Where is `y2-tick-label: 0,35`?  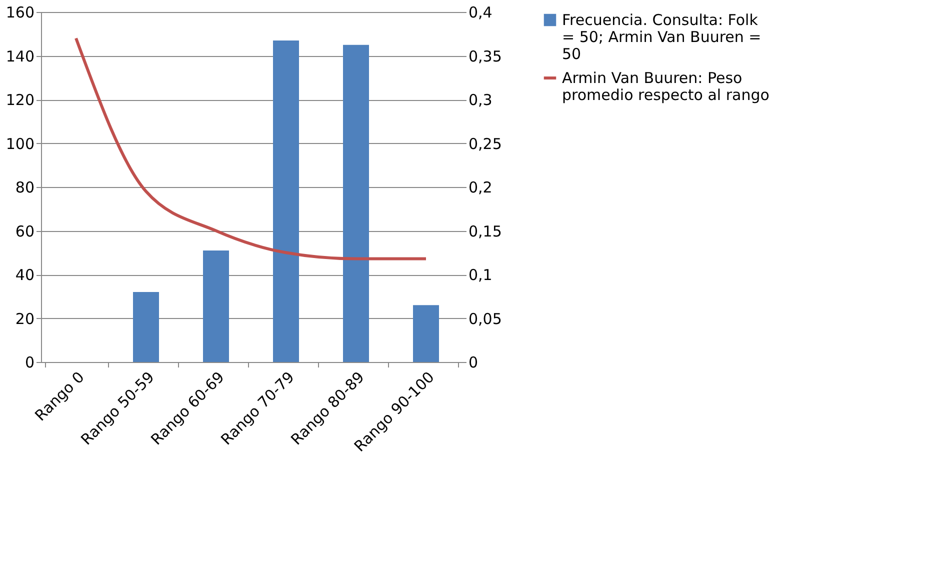
y2-tick-label: 0,35 is located at coordinates (485, 56).